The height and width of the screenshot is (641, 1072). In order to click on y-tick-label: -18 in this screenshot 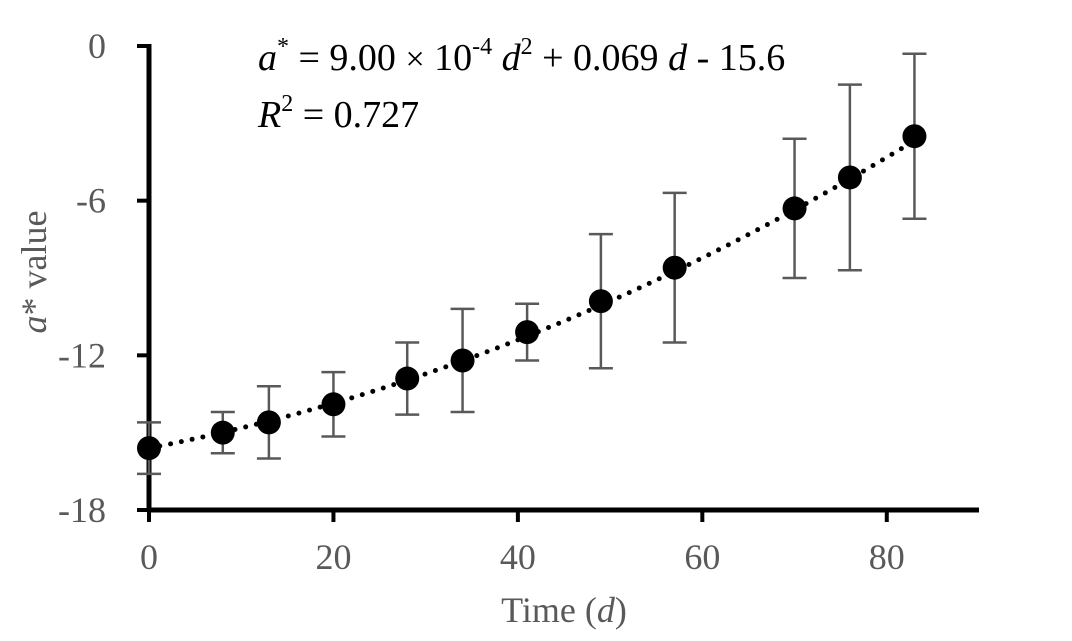, I will do `click(82, 510)`.